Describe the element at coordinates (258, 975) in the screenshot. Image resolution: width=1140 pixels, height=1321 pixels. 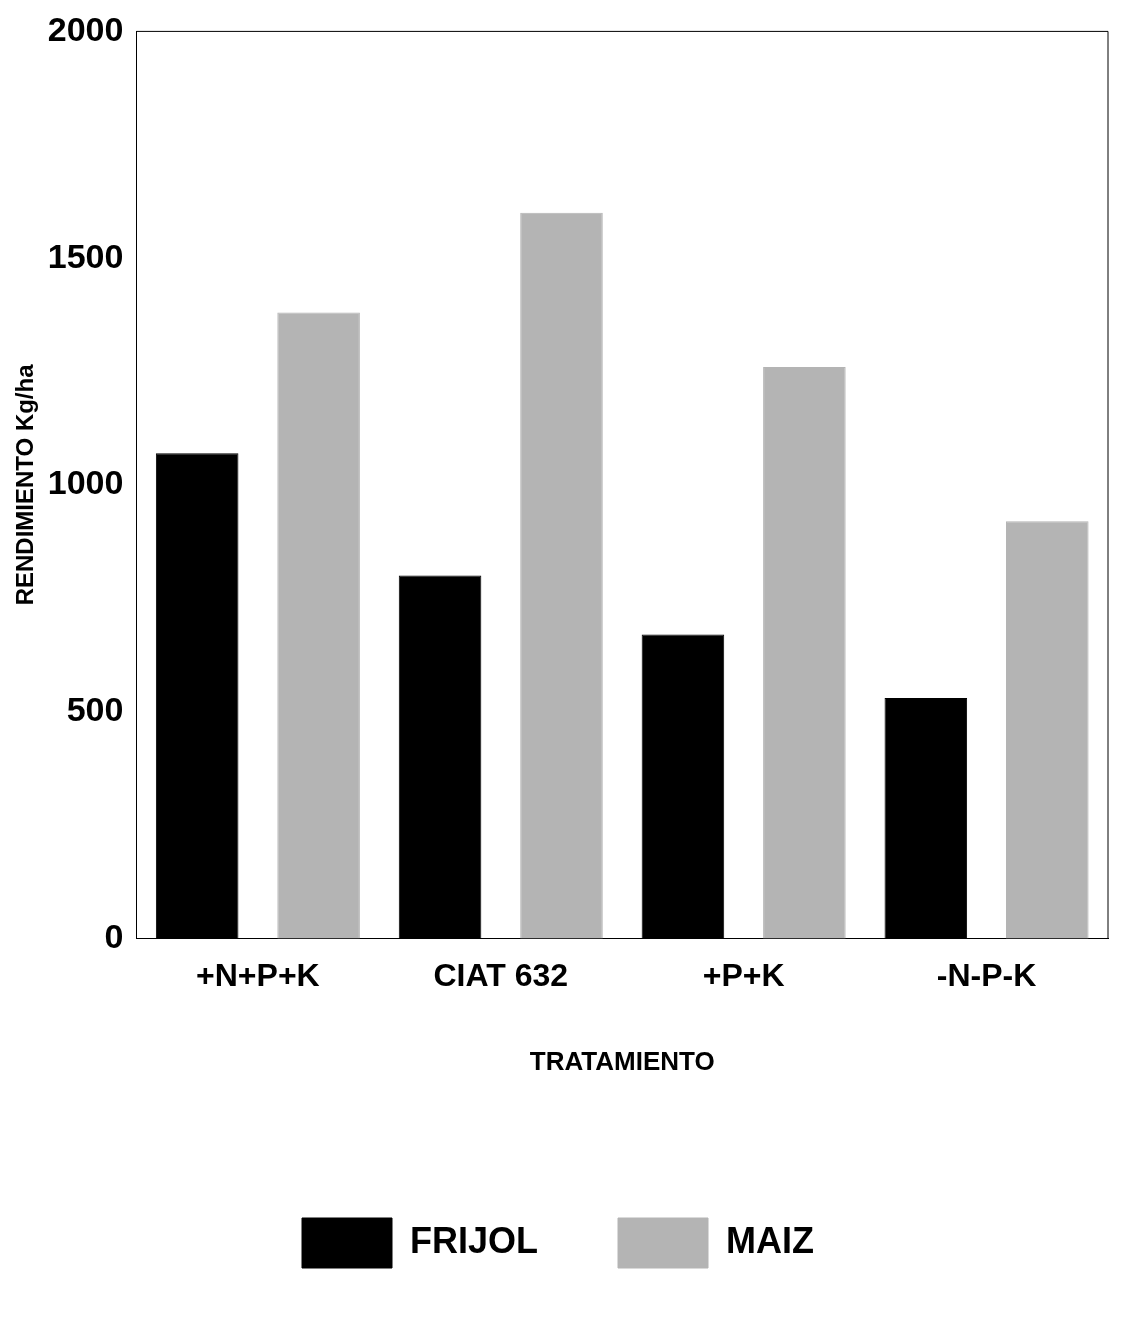
I see `x-tick-label: +N+P+K` at that location.